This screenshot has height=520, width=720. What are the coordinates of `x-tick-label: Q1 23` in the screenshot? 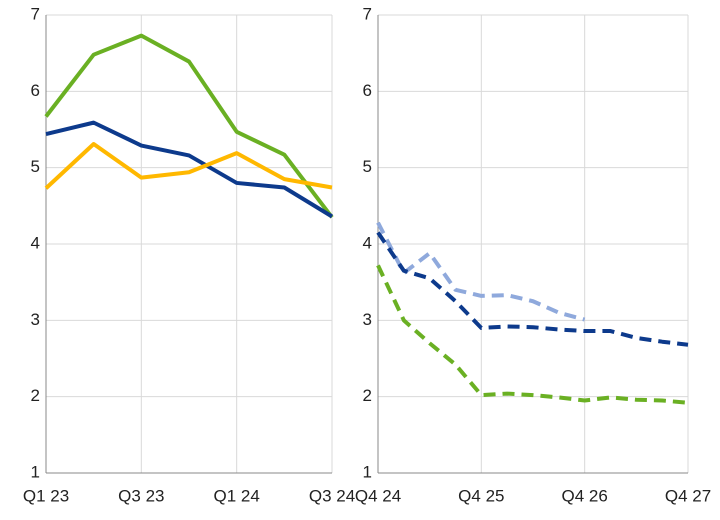 It's located at (46, 495).